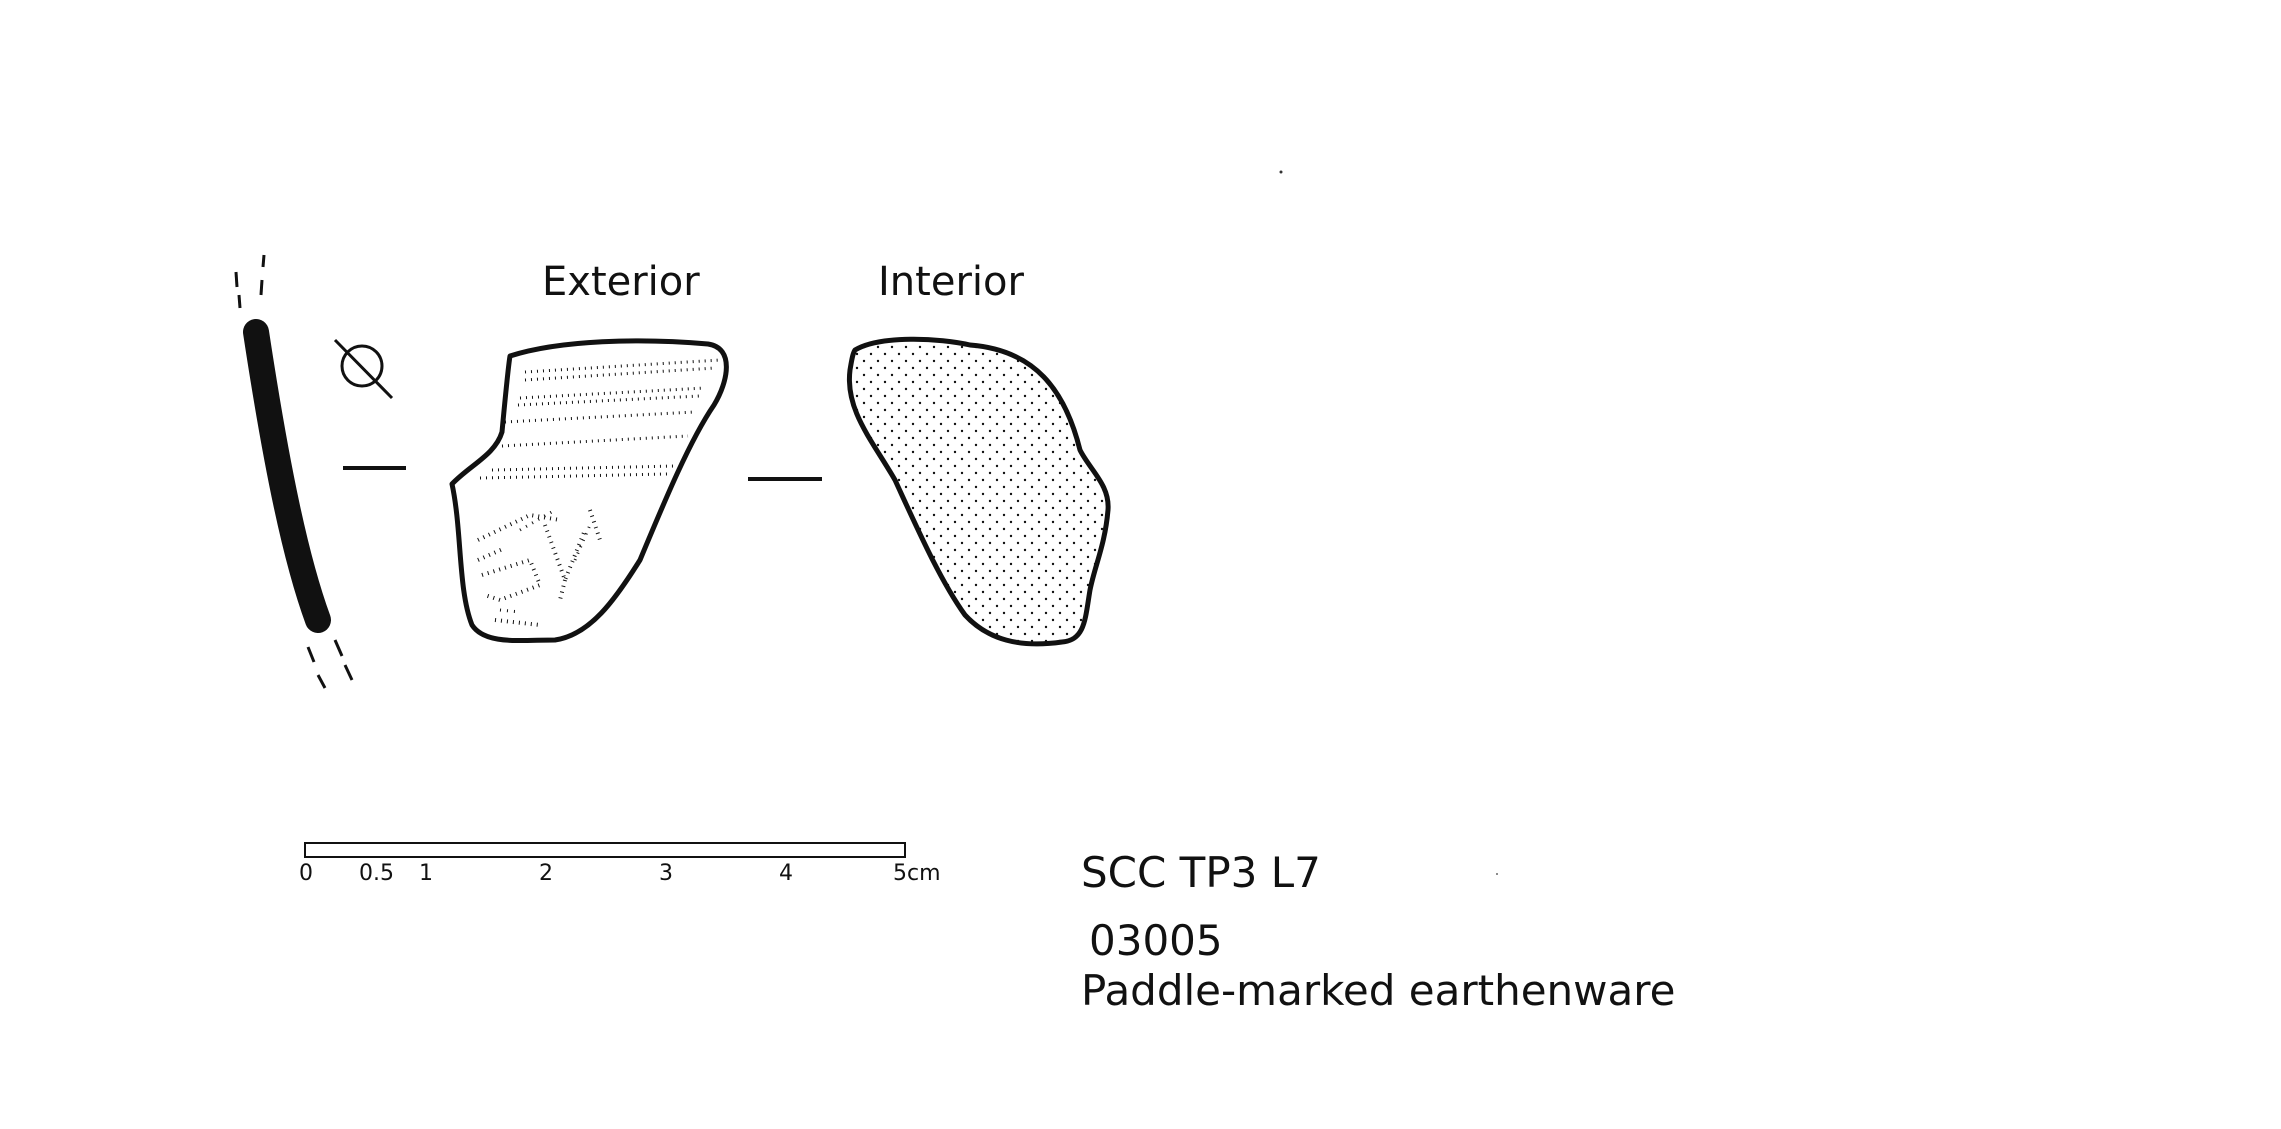  Describe the element at coordinates (376, 873) in the screenshot. I see `scale-tick-label: 0.5` at that location.